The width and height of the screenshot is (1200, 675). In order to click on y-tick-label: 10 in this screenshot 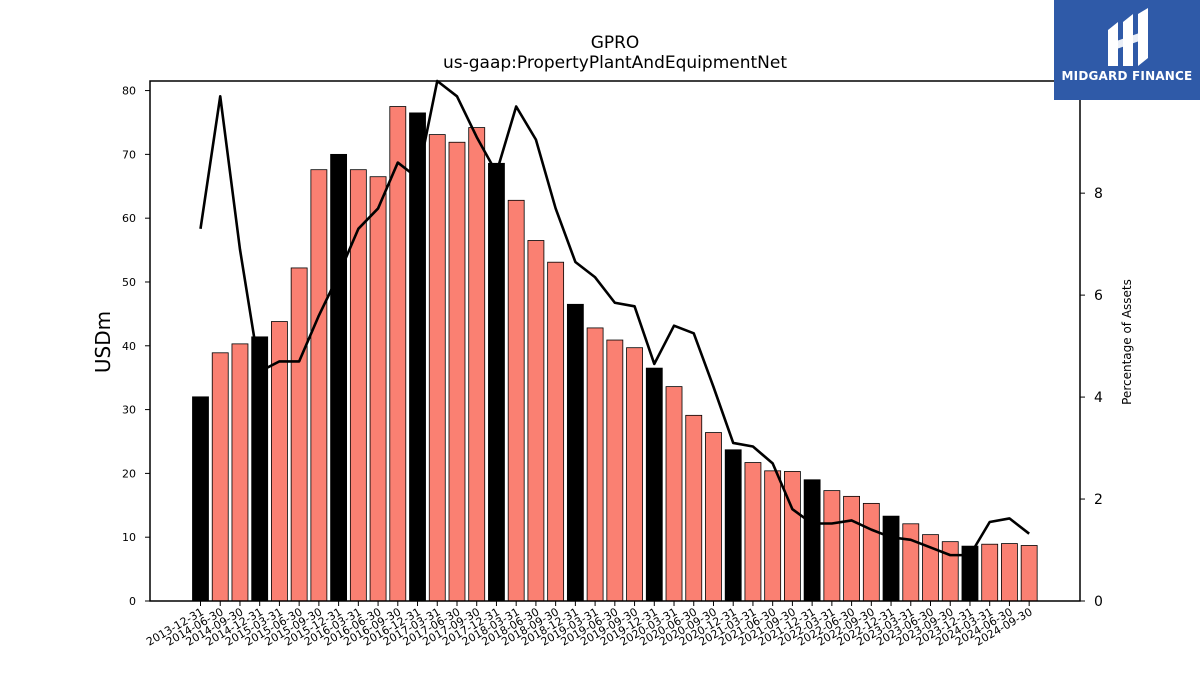, I will do `click(129, 537)`.